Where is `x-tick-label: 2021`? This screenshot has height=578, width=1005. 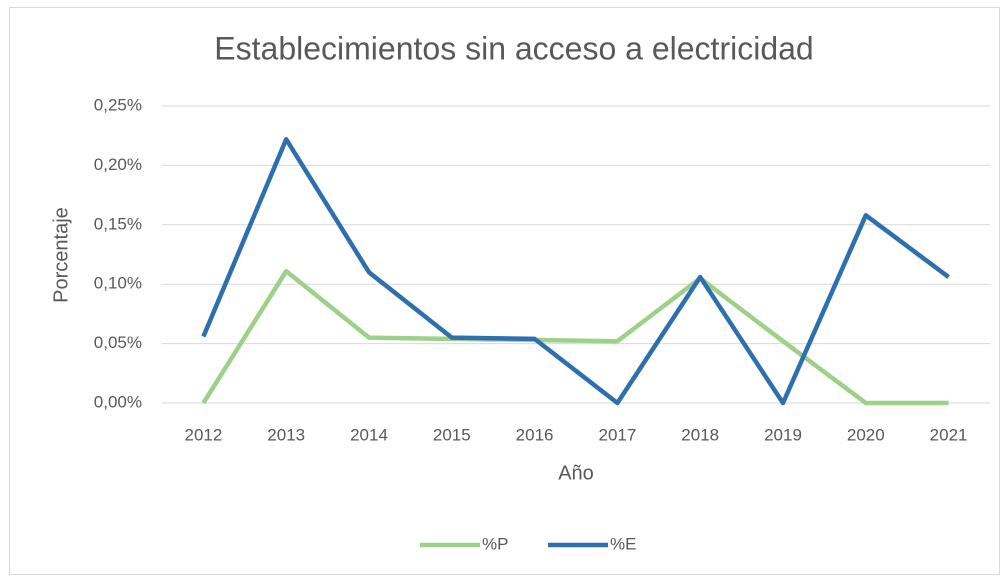
x-tick-label: 2021 is located at coordinates (949, 434).